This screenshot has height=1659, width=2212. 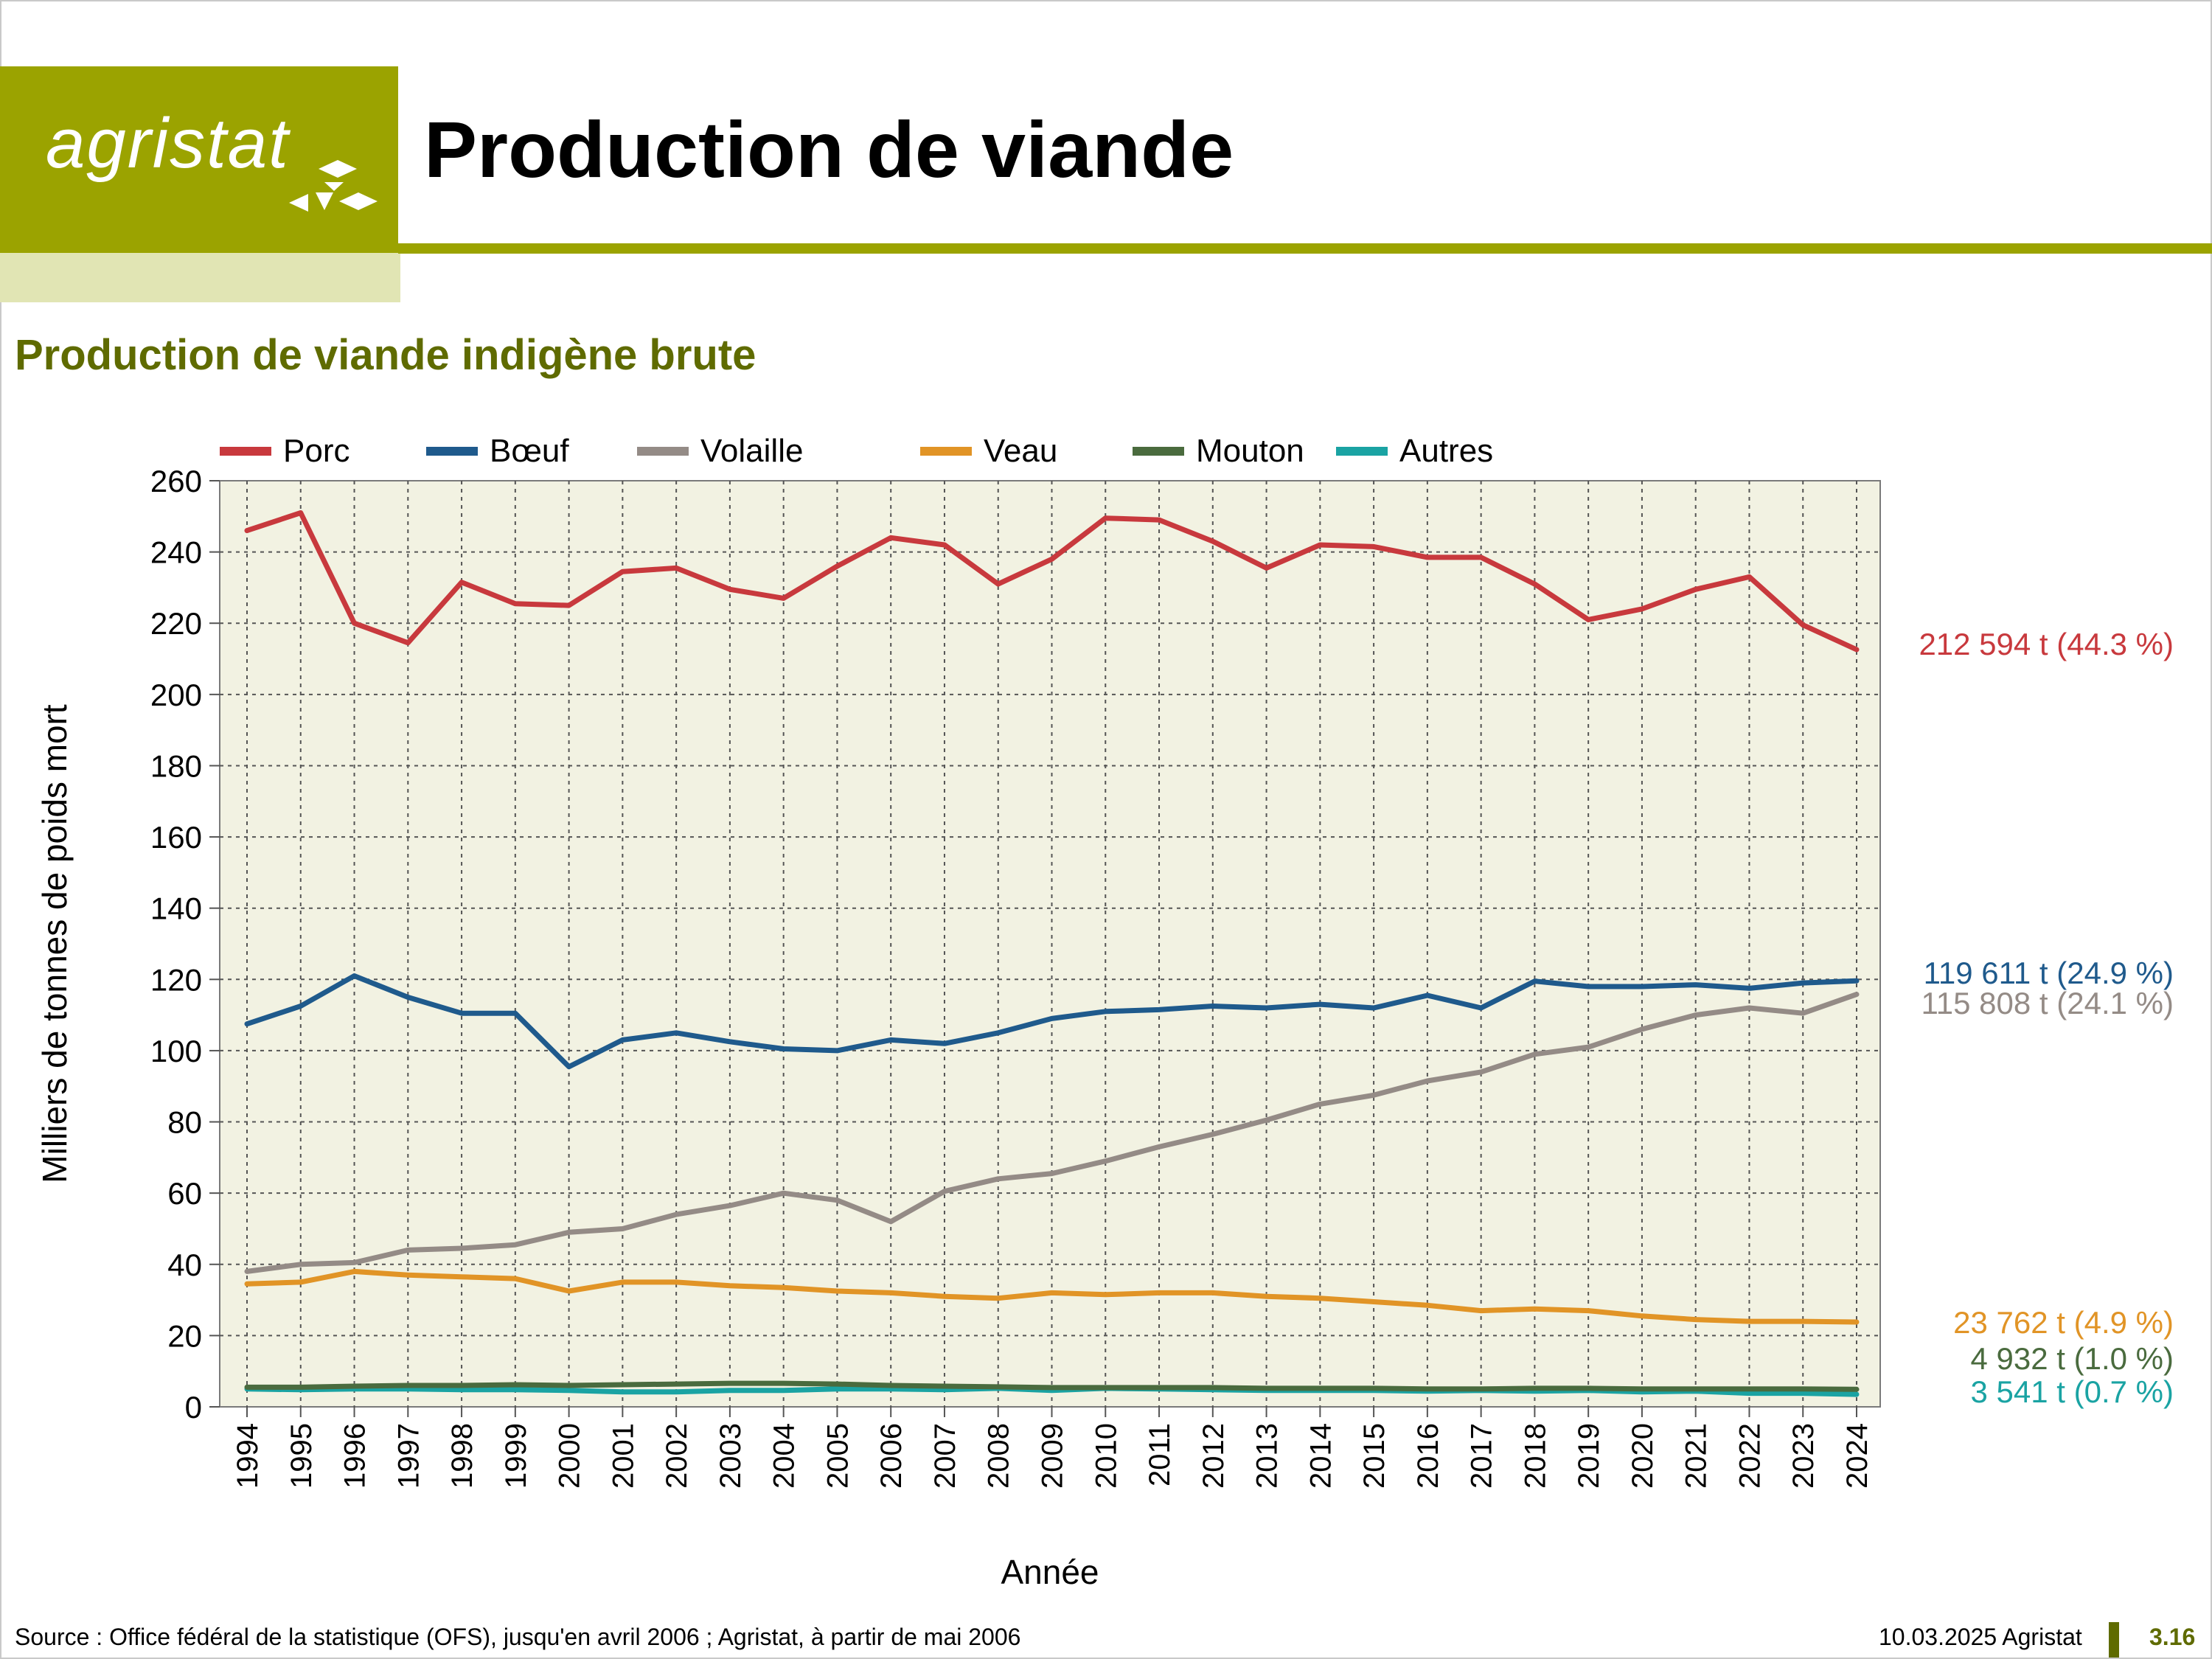 I want to click on x-tick-label: 2014, so click(x=1320, y=1456).